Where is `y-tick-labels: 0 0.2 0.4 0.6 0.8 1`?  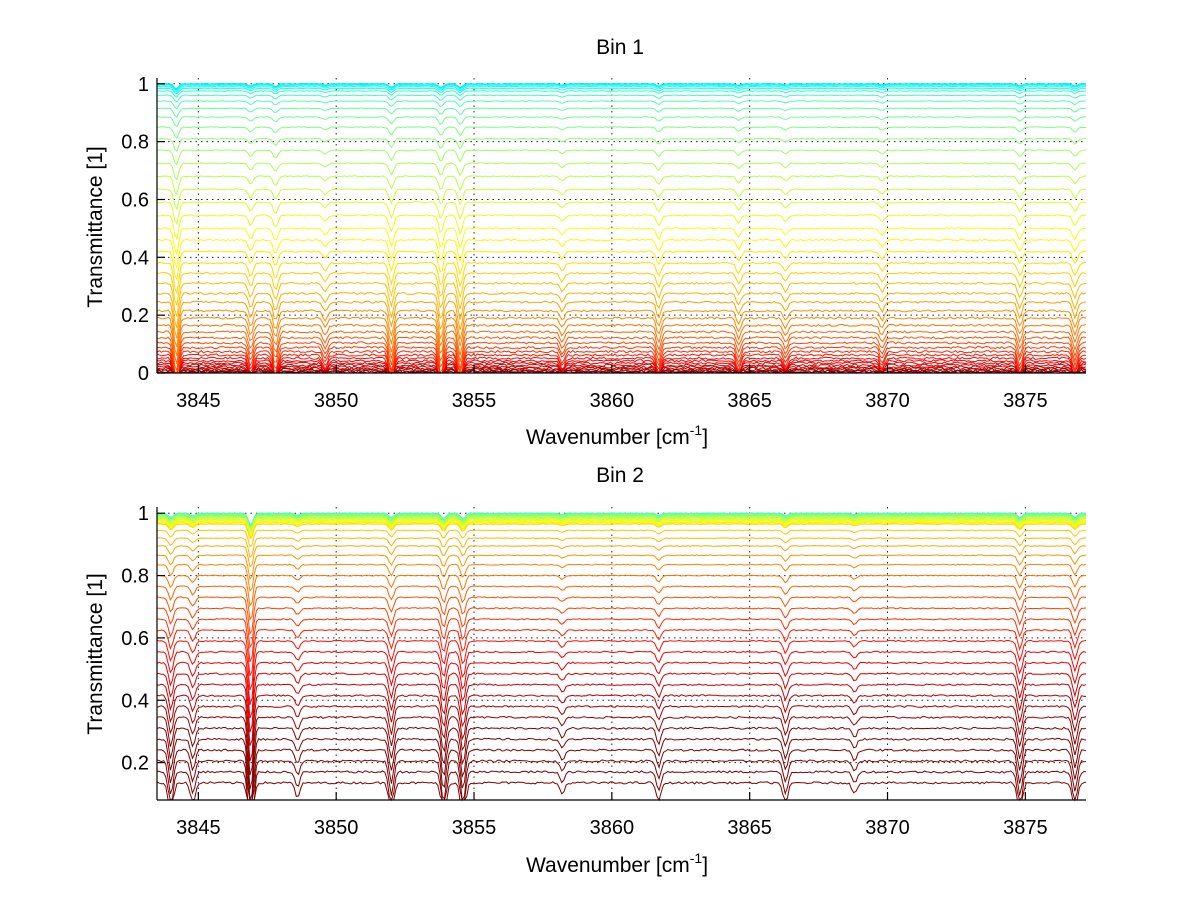 y-tick-labels: 0 0.2 0.4 0.6 0.8 1 is located at coordinates (135, 229).